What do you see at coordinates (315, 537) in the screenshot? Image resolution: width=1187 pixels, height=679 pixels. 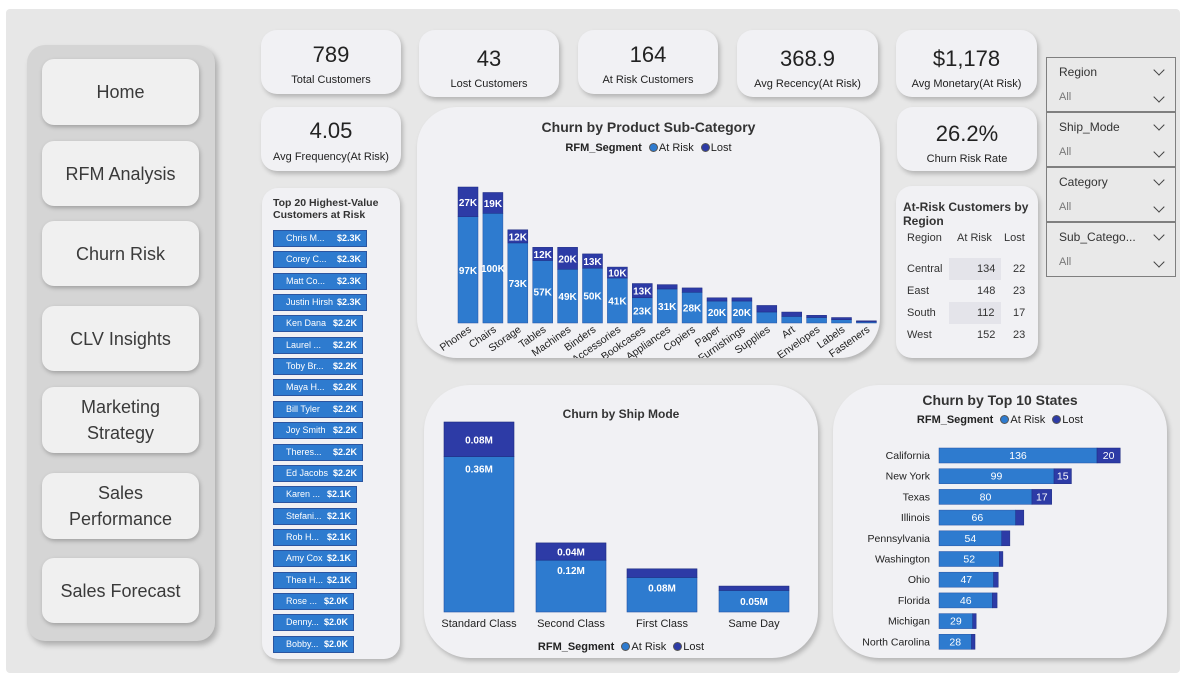 I see `top20-customer-bar: Rob H... $2.1K` at bounding box center [315, 537].